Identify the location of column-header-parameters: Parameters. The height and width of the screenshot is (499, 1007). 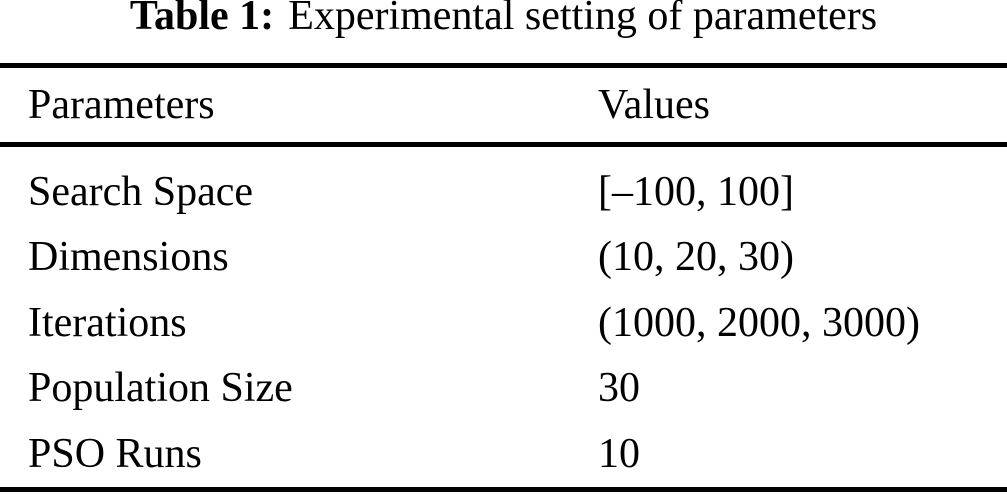
(121, 105).